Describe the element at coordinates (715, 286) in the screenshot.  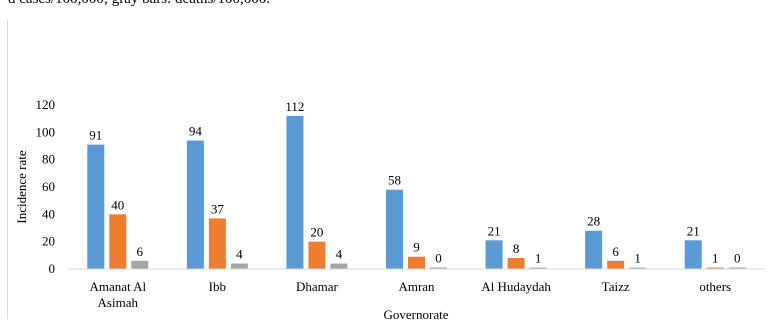
I see `category-label: others` at that location.